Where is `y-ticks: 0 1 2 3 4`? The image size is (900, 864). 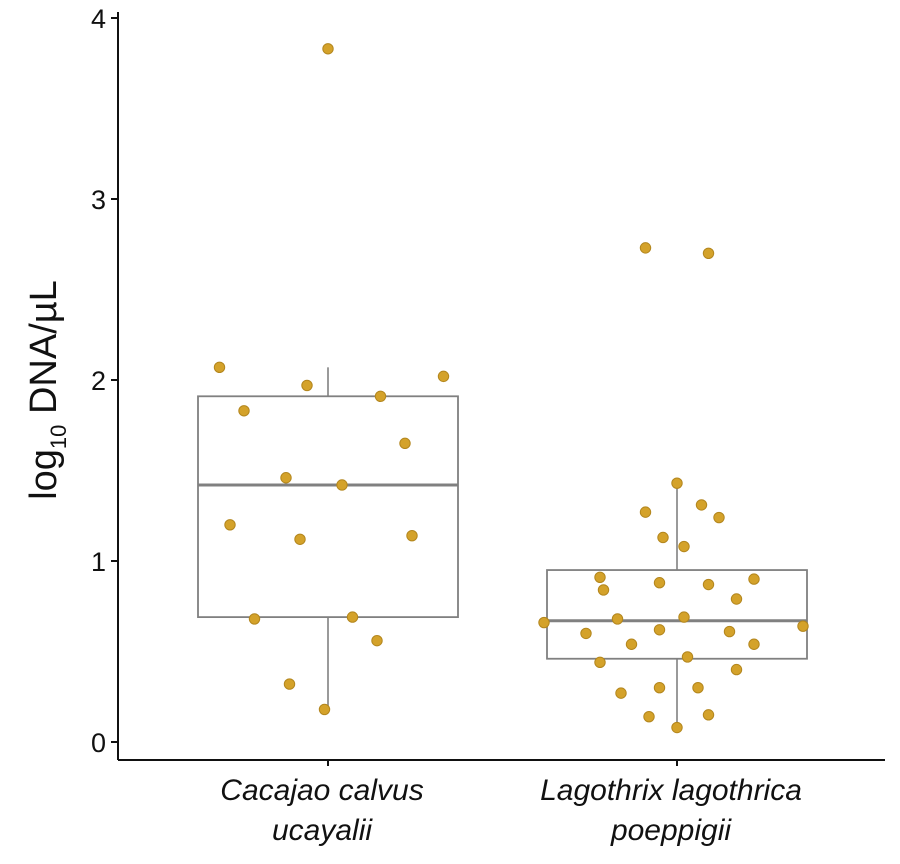 y-ticks: 0 1 2 3 4 is located at coordinates (104, 381).